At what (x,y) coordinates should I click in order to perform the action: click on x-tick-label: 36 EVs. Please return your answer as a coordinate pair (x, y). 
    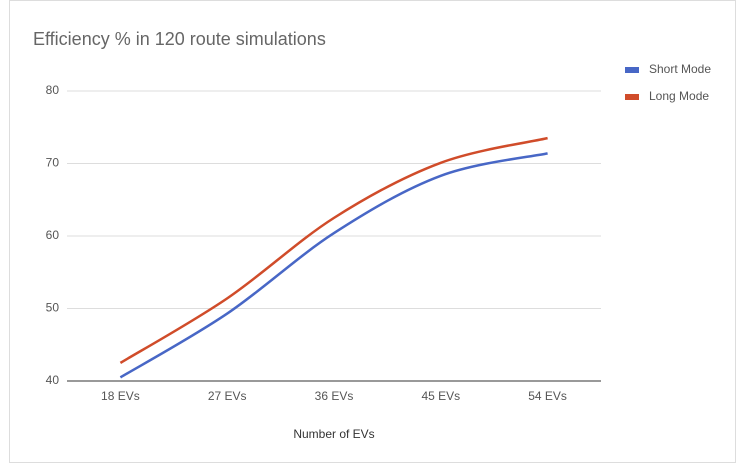
    Looking at the image, I should click on (334, 396).